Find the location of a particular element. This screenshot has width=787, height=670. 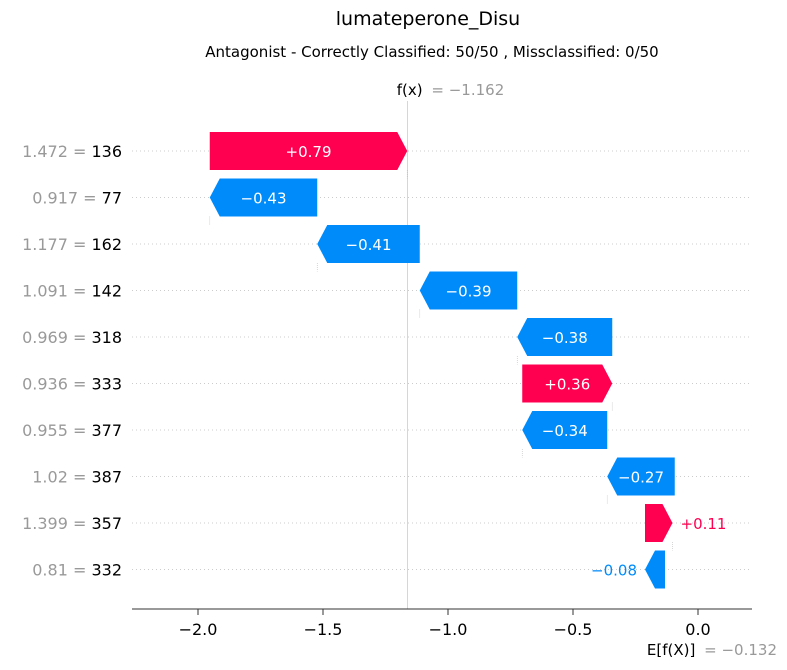

feature-name: 77 is located at coordinates (112, 198).